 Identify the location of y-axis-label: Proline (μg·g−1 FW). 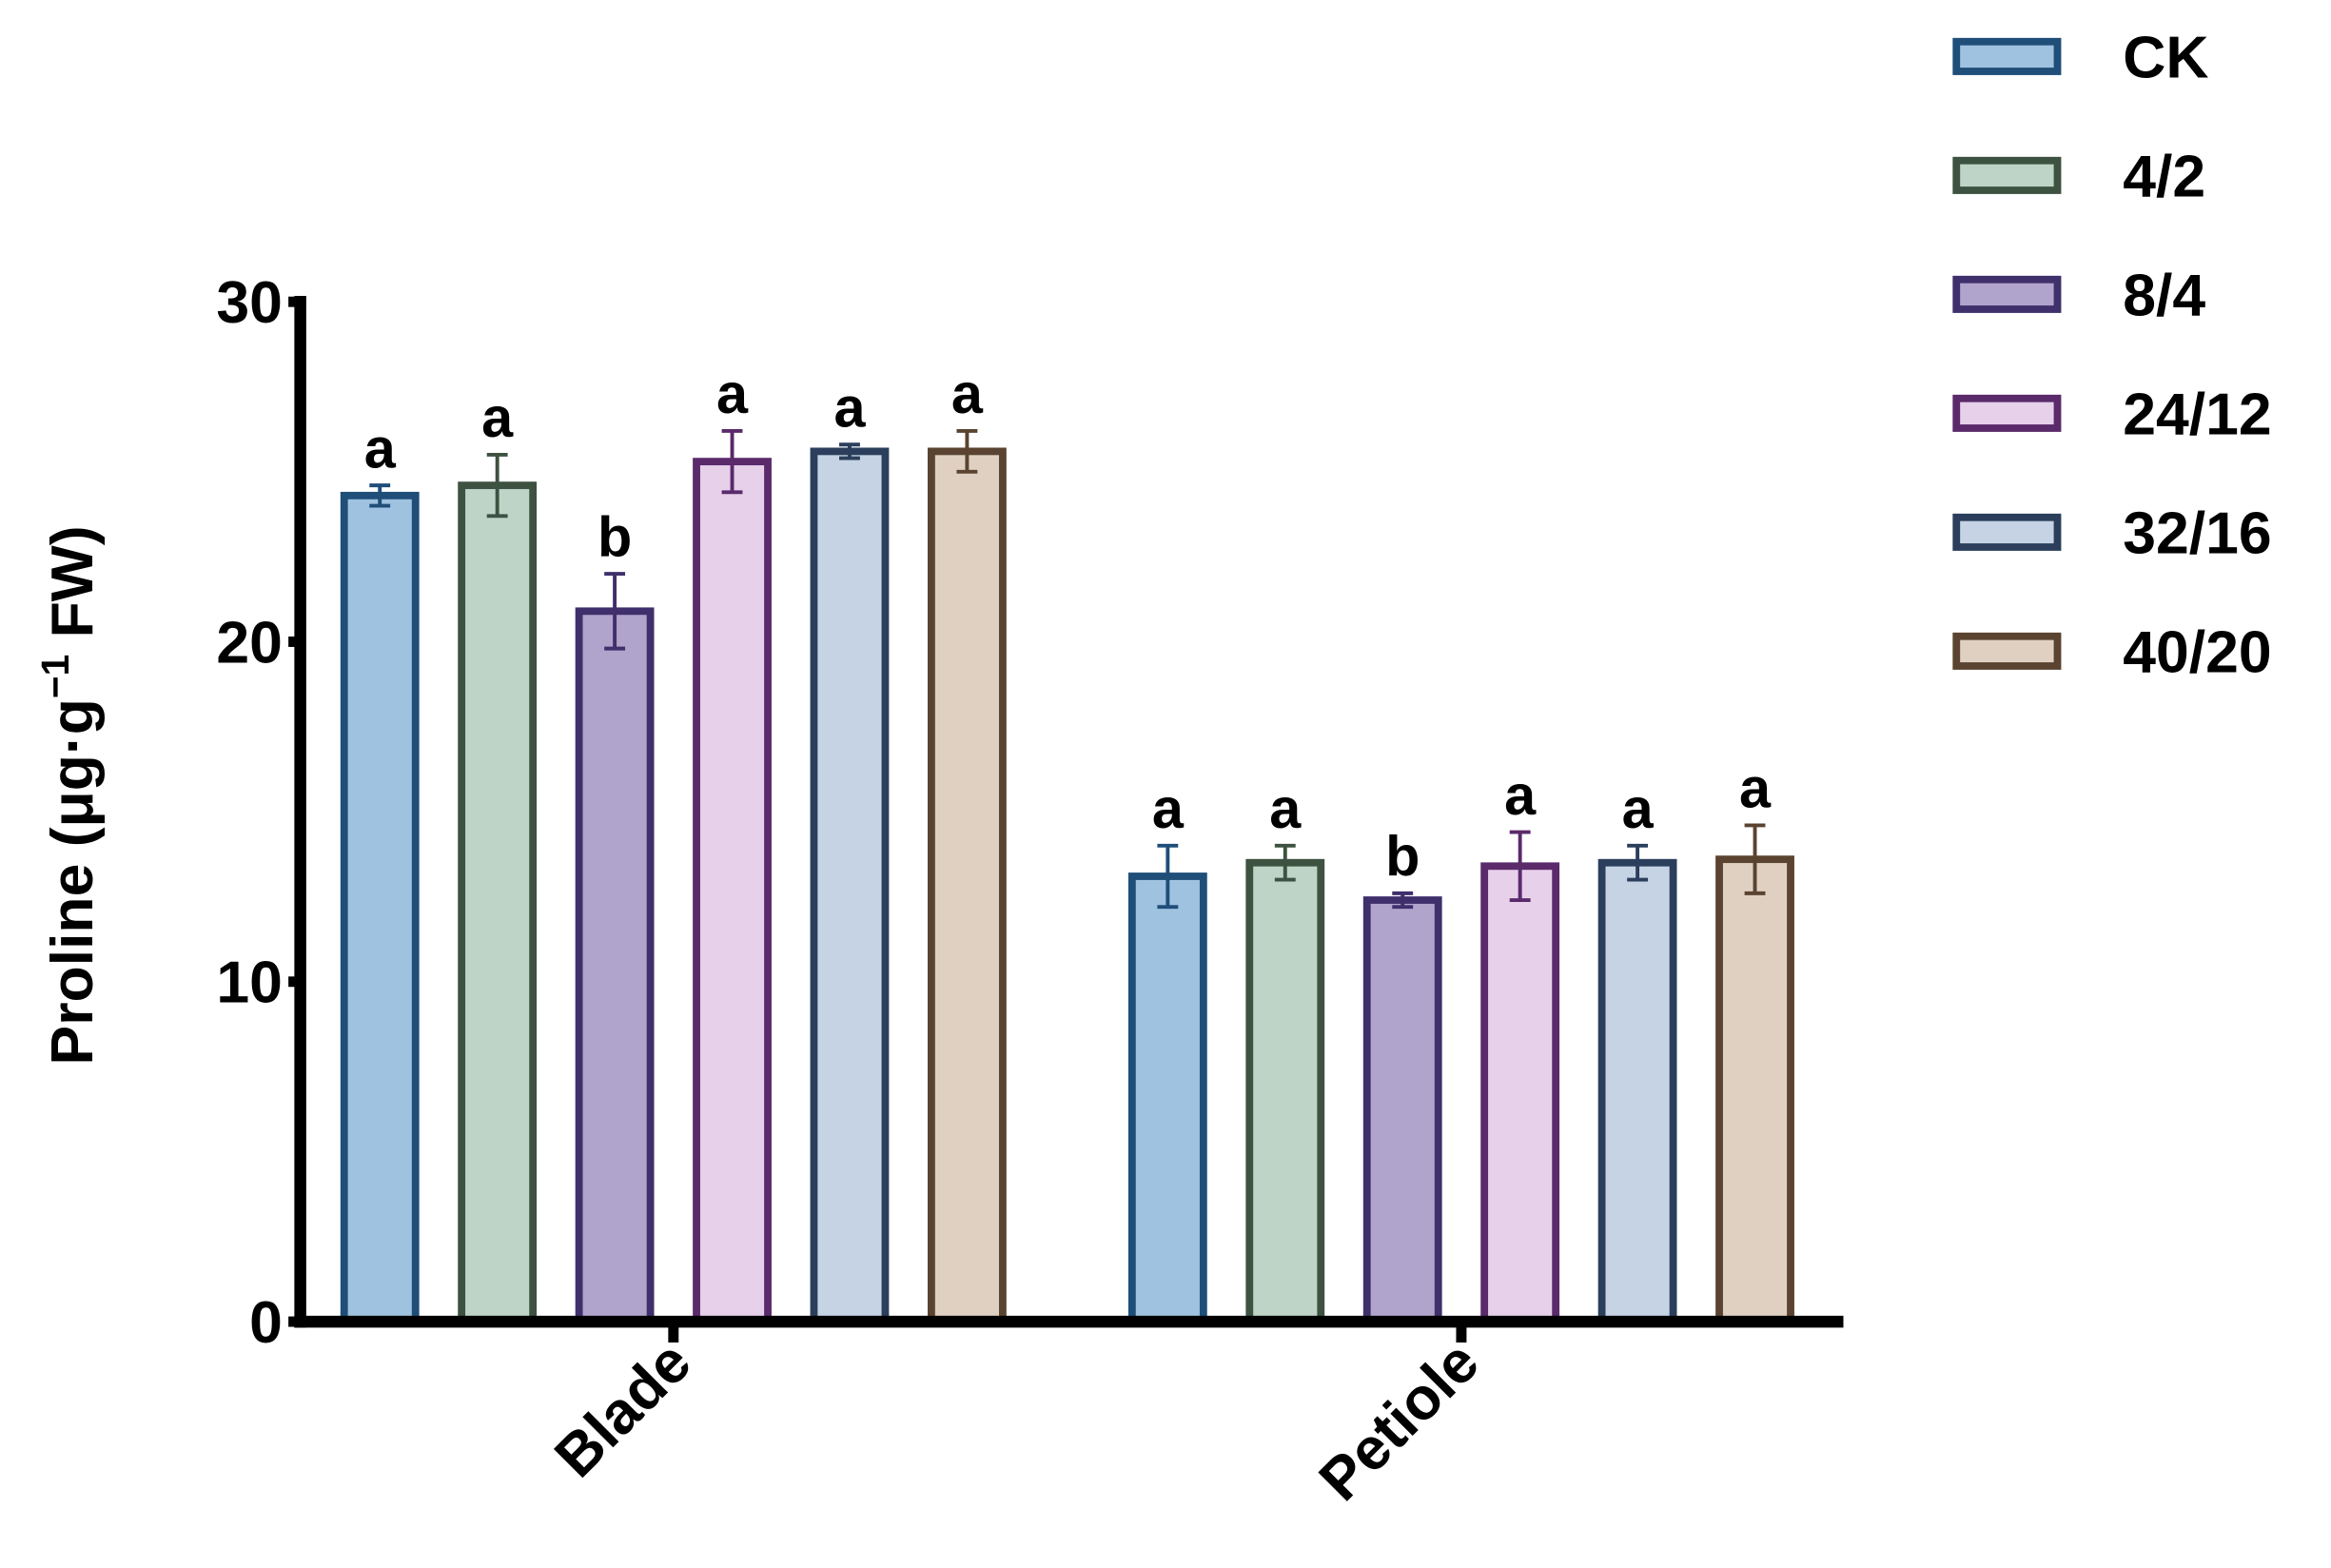
(70, 795).